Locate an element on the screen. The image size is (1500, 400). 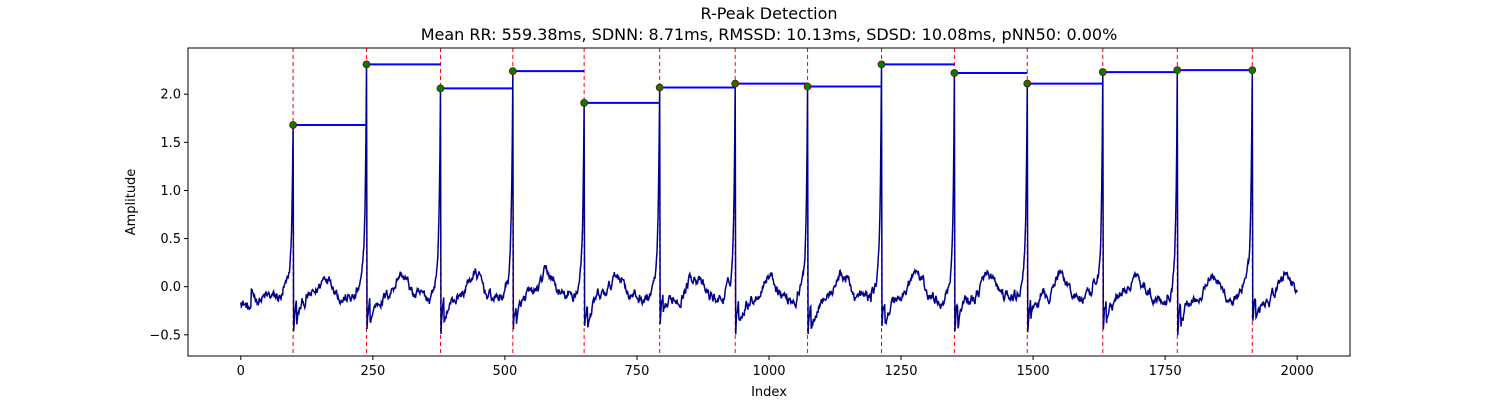
x-tick-label: 1750 is located at coordinates (1165, 371).